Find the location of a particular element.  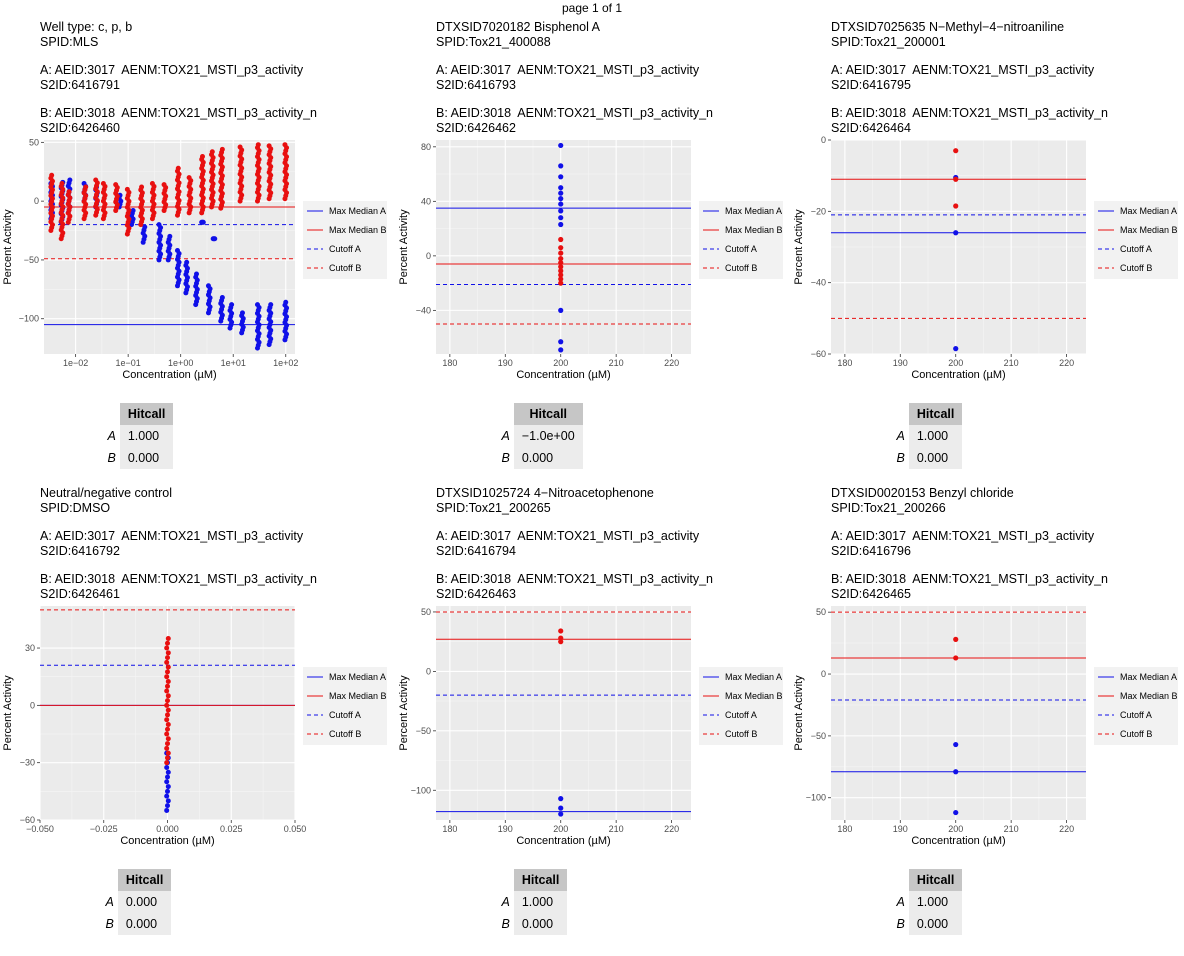

hitcall-row-a: A 0.000 is located at coordinates (134, 902).